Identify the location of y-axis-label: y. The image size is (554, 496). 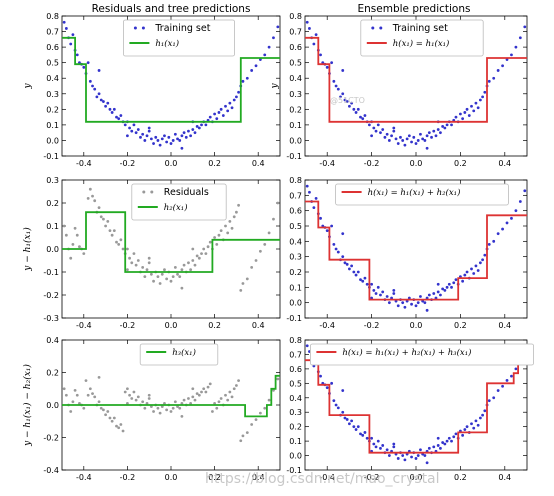
(28, 86).